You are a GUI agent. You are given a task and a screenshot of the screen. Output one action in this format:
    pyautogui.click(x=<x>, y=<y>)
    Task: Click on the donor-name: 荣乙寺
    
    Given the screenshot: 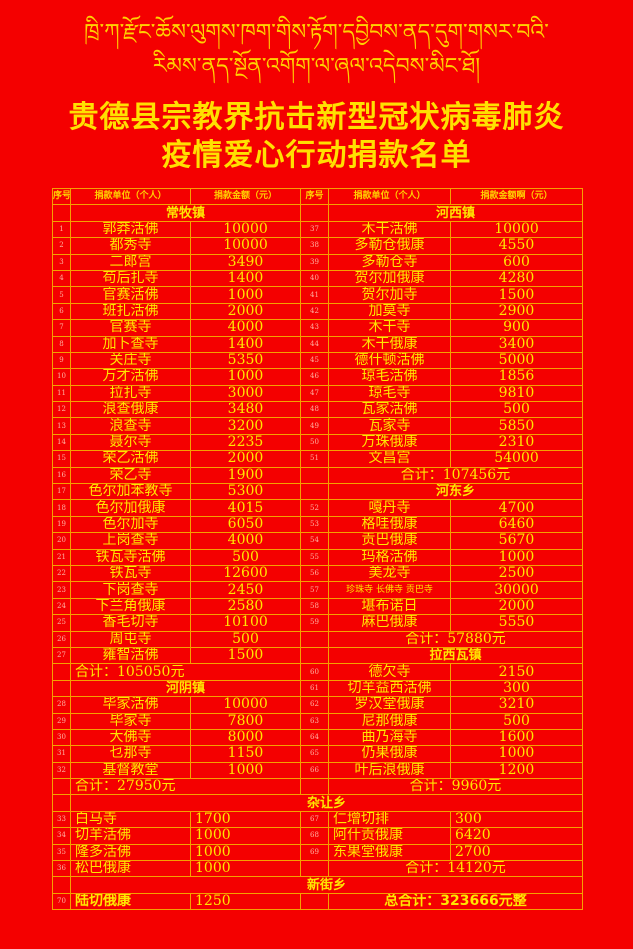 What is the action you would take?
    pyautogui.click(x=130, y=475)
    